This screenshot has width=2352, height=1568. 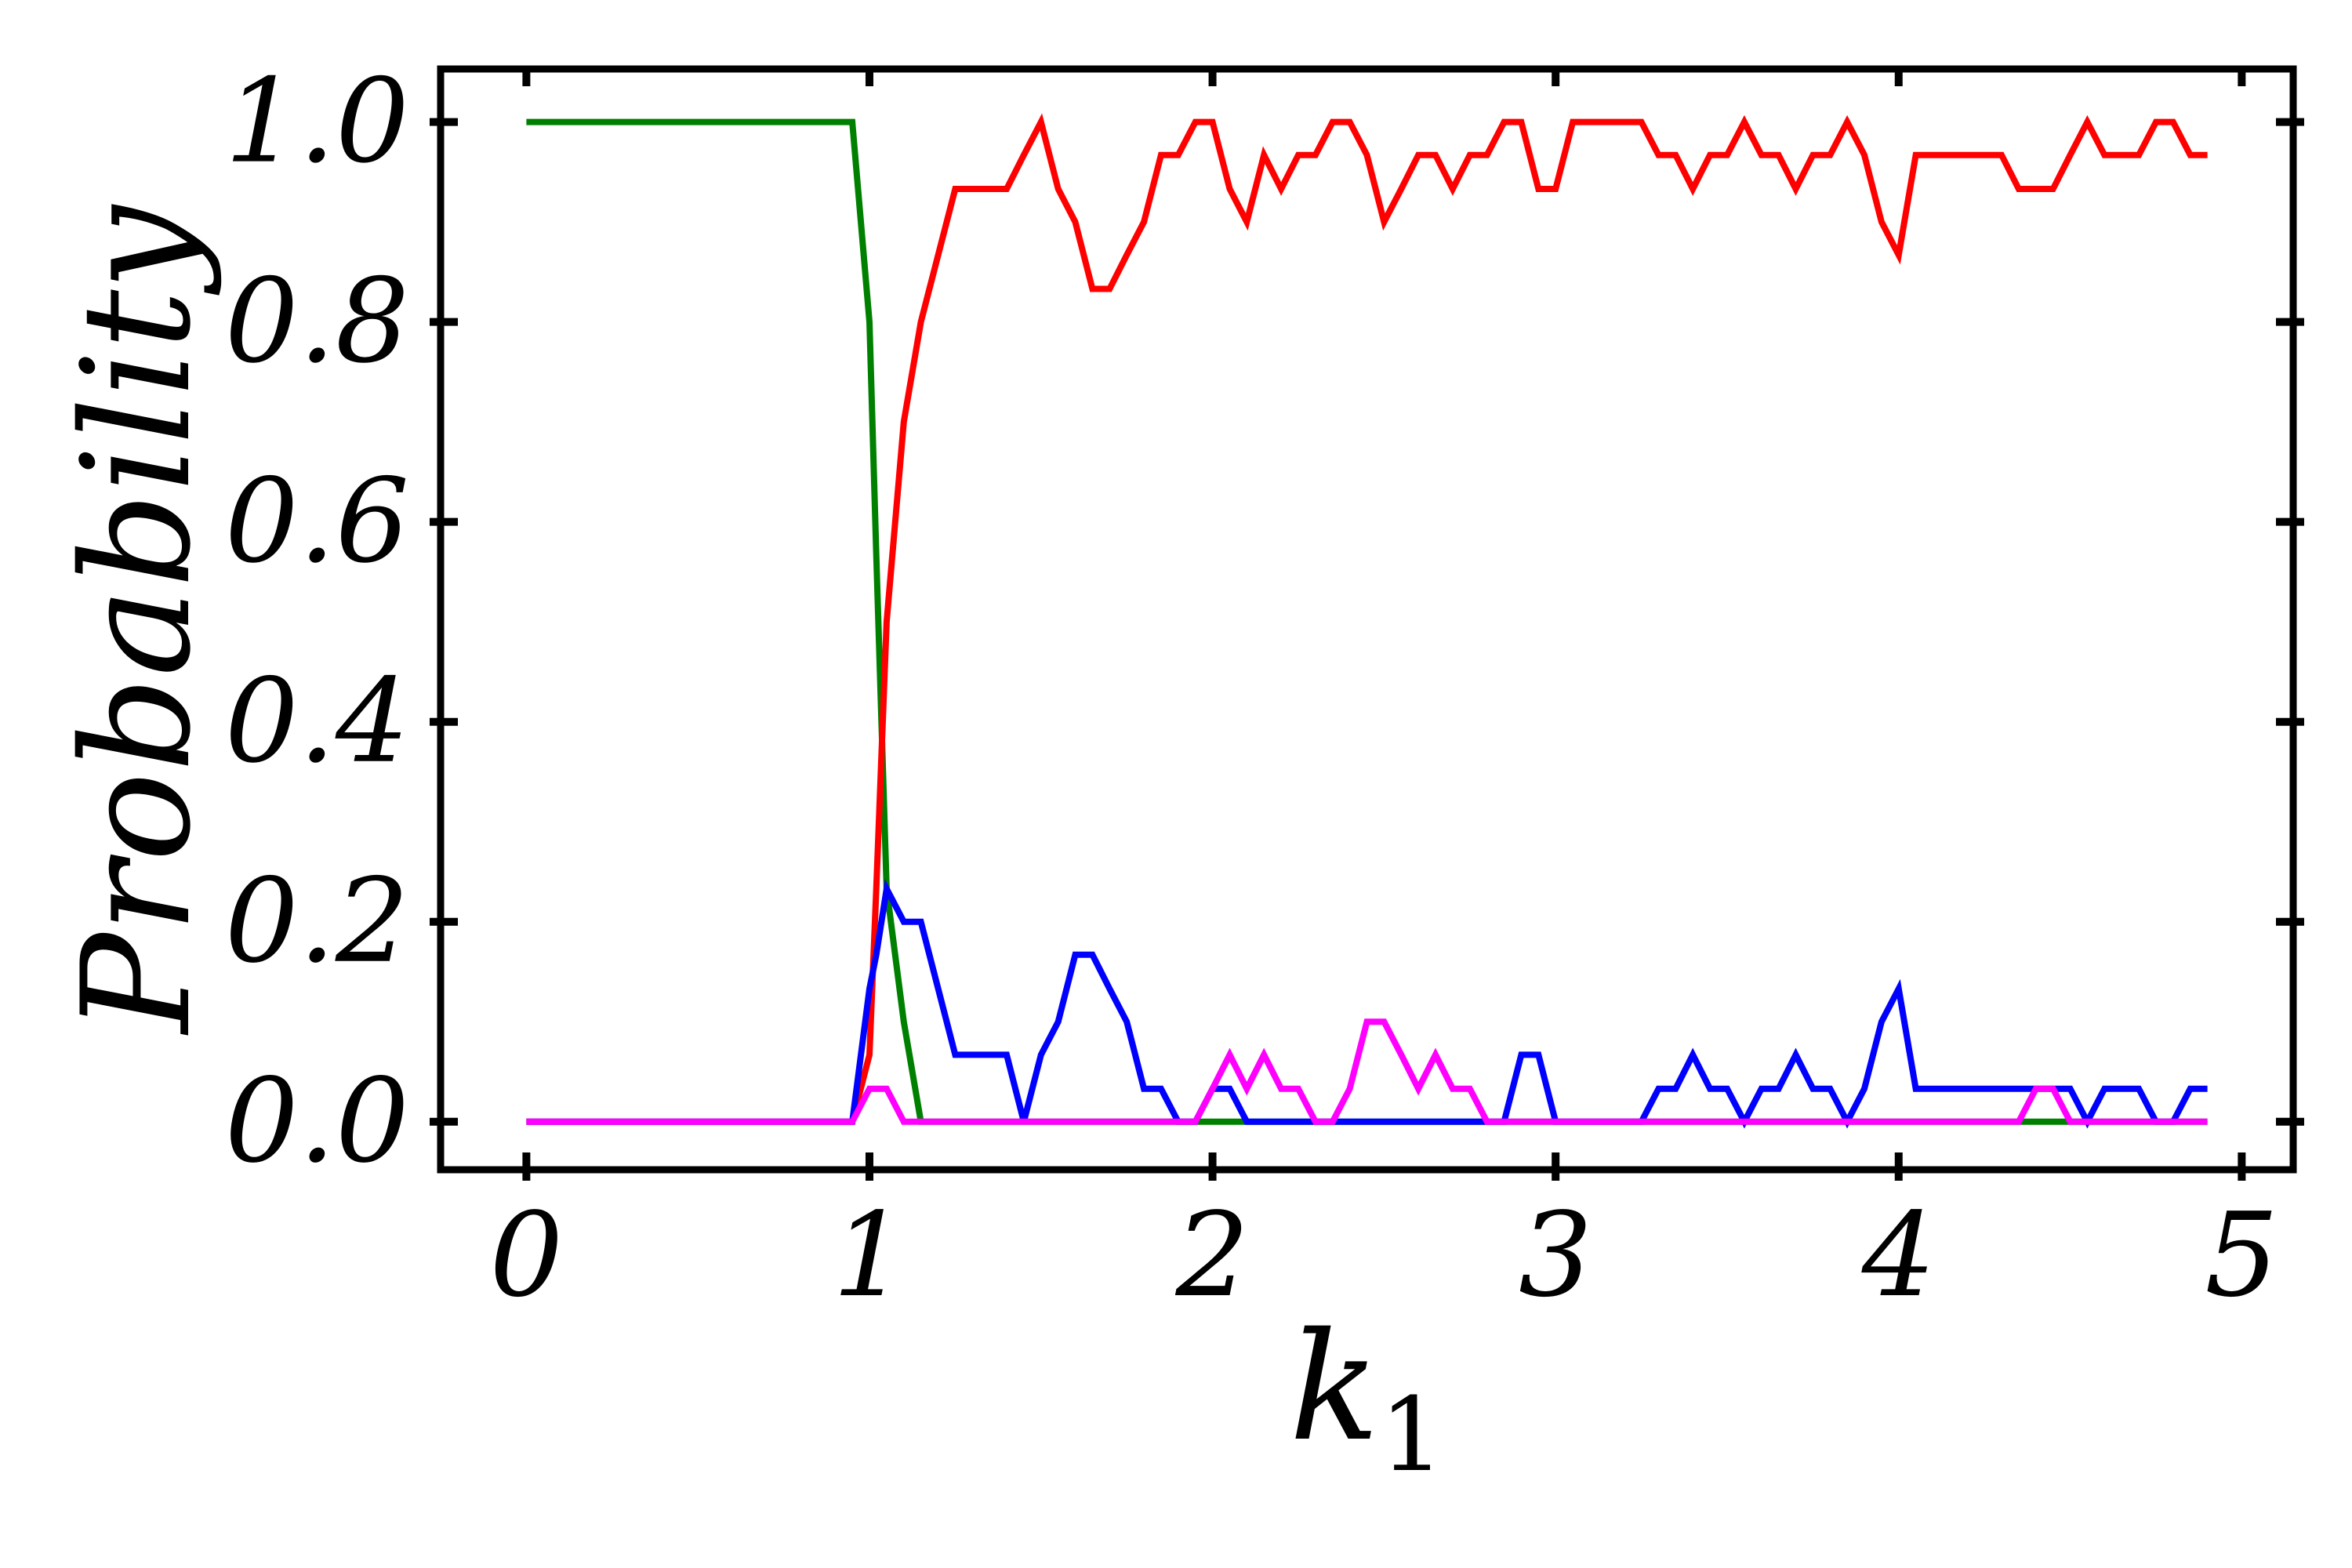 What do you see at coordinates (1555, 1255) in the screenshot?
I see `x-tick-label: 3` at bounding box center [1555, 1255].